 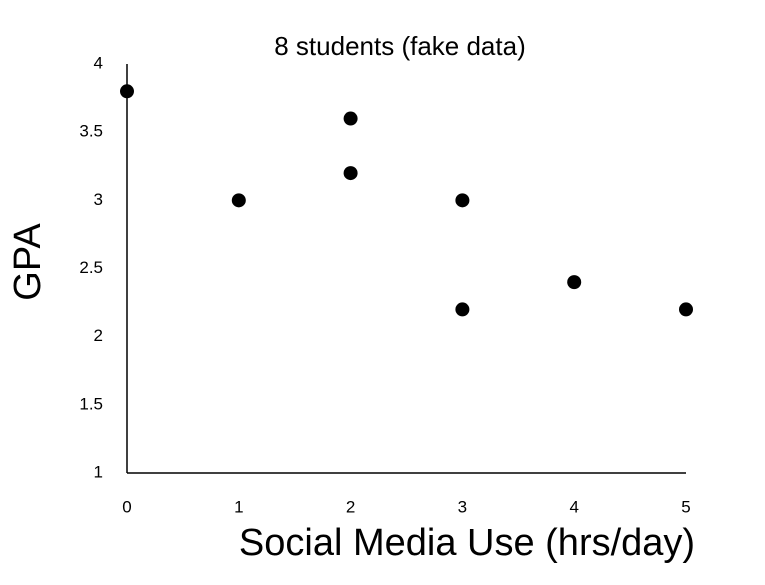 What do you see at coordinates (399, 46) in the screenshot?
I see `chart-title: 8 students (fake data)` at bounding box center [399, 46].